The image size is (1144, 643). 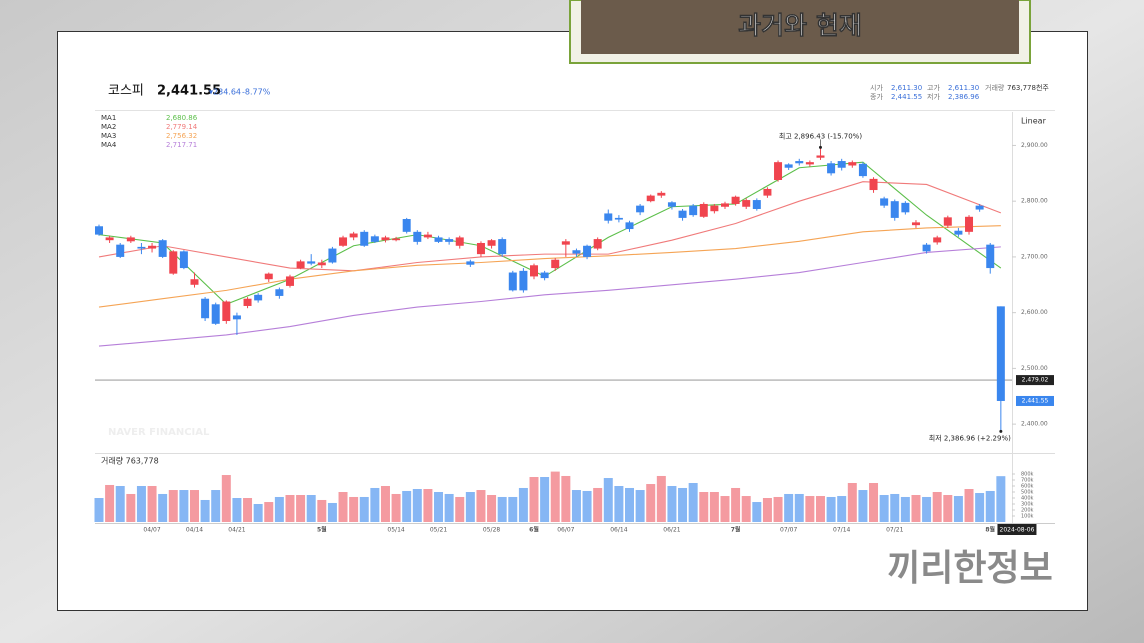 What do you see at coordinates (671, 530) in the screenshot?
I see `x-tick-label: 06/21` at bounding box center [671, 530].